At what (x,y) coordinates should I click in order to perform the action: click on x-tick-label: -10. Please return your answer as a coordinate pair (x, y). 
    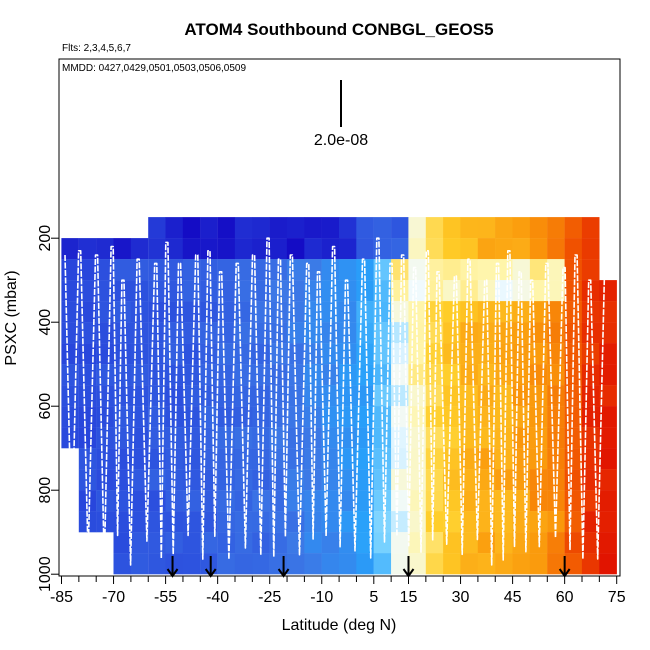
    Looking at the image, I should click on (321, 597).